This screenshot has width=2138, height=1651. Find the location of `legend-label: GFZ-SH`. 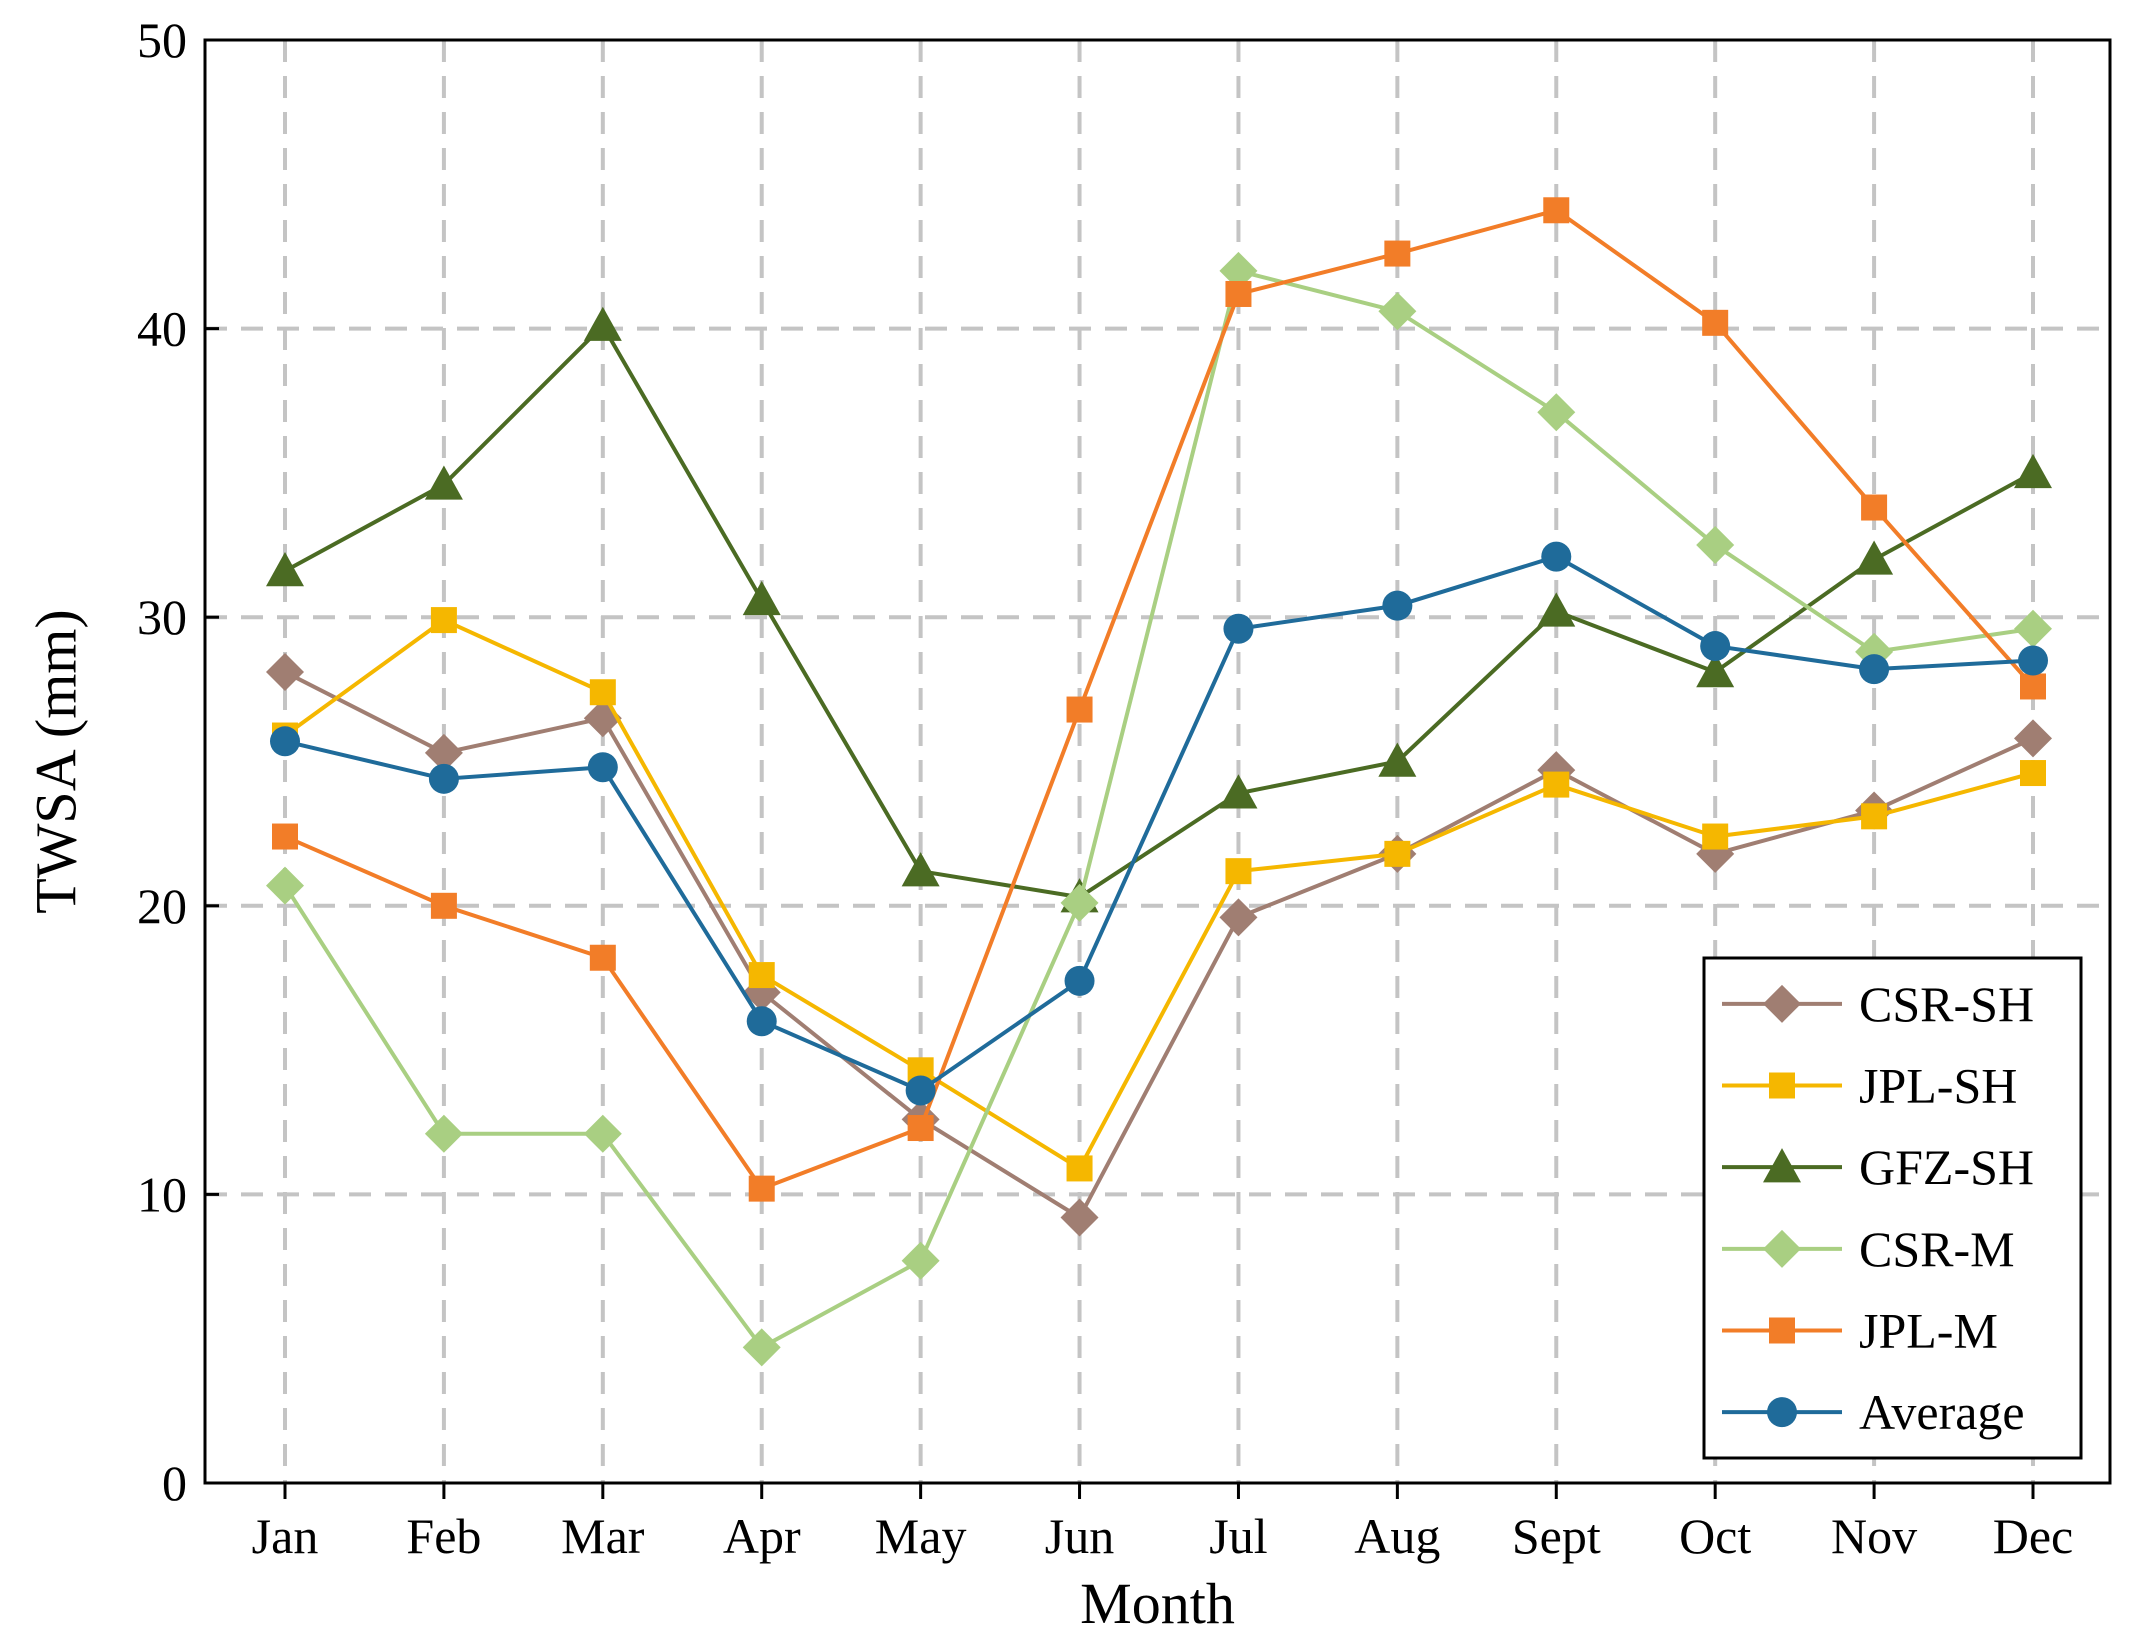

legend-label: GFZ-SH is located at coordinates (1946, 1167).